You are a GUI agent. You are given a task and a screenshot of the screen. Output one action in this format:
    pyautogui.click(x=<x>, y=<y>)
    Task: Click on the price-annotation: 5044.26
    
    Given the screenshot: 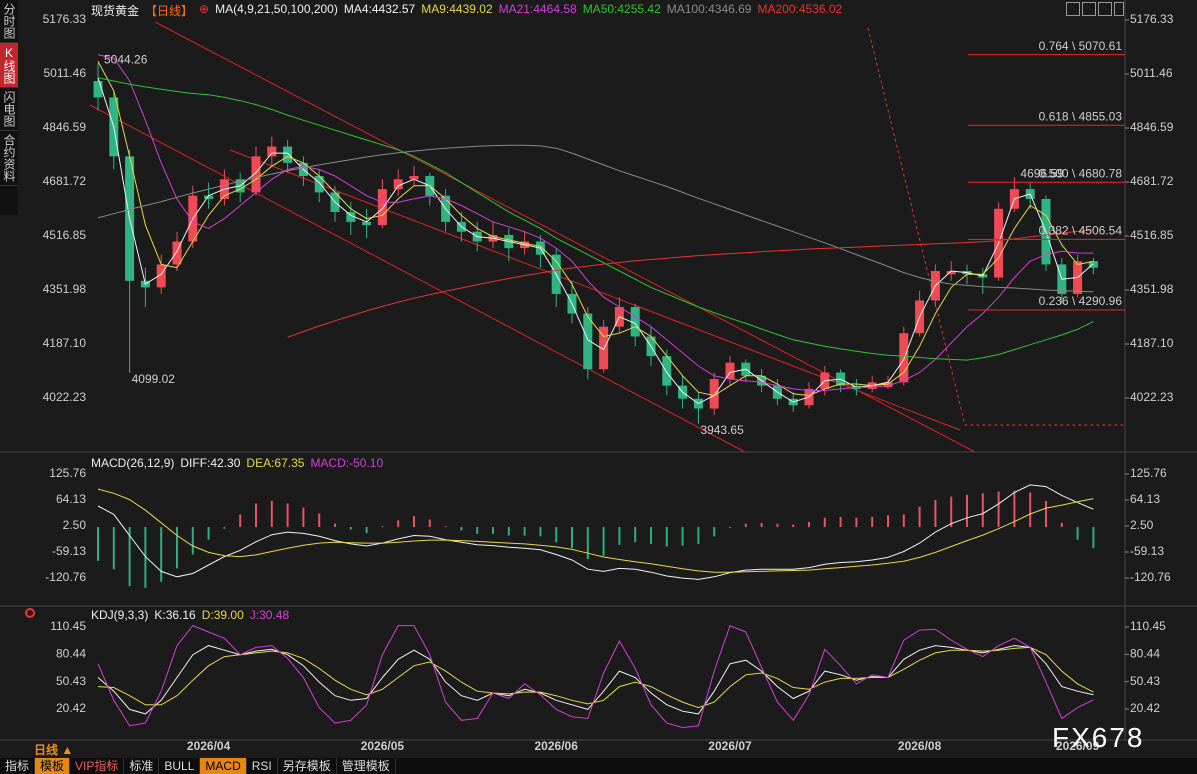 What is the action you would take?
    pyautogui.click(x=126, y=59)
    